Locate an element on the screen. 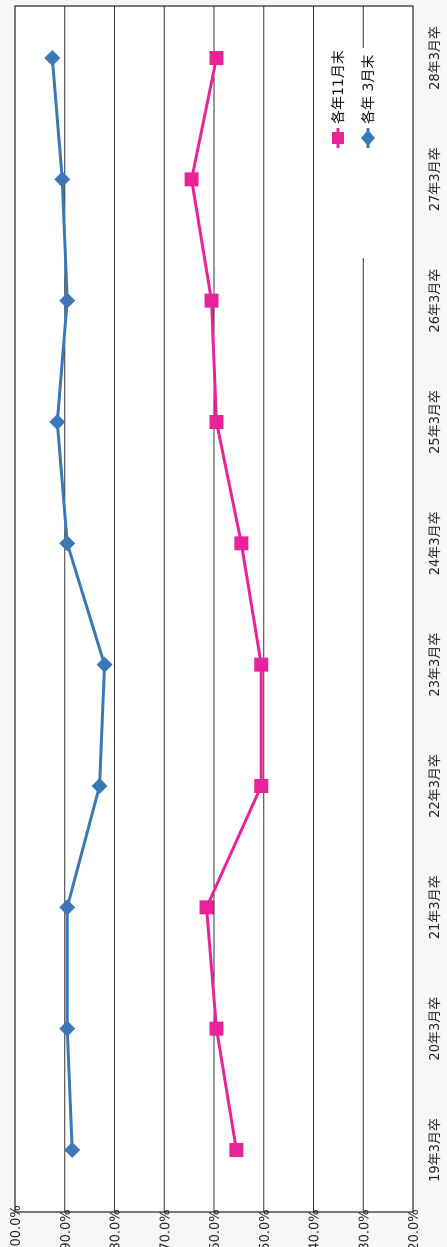 This screenshot has width=447, height=1247. x-tick-label: 26年3月卒 is located at coordinates (435, 301).